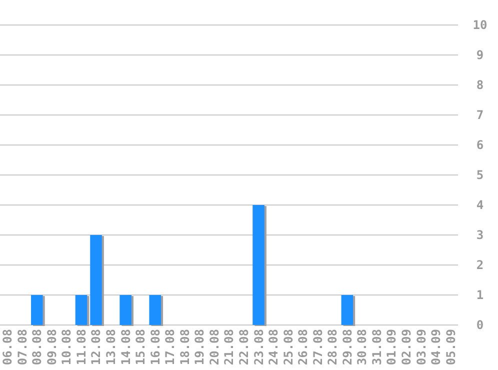  I want to click on x-tick-label: 28.08, so click(333, 347).